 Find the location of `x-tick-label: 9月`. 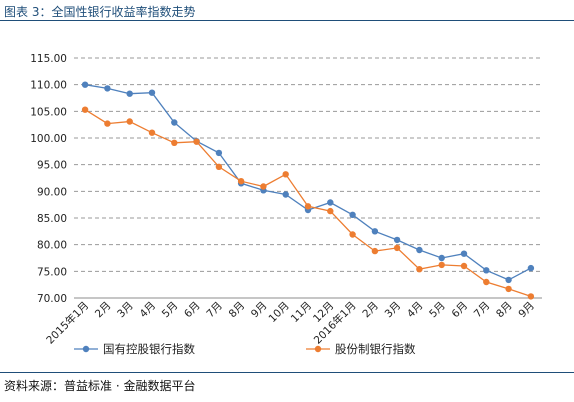

x-tick-label: 9月 is located at coordinates (526, 310).